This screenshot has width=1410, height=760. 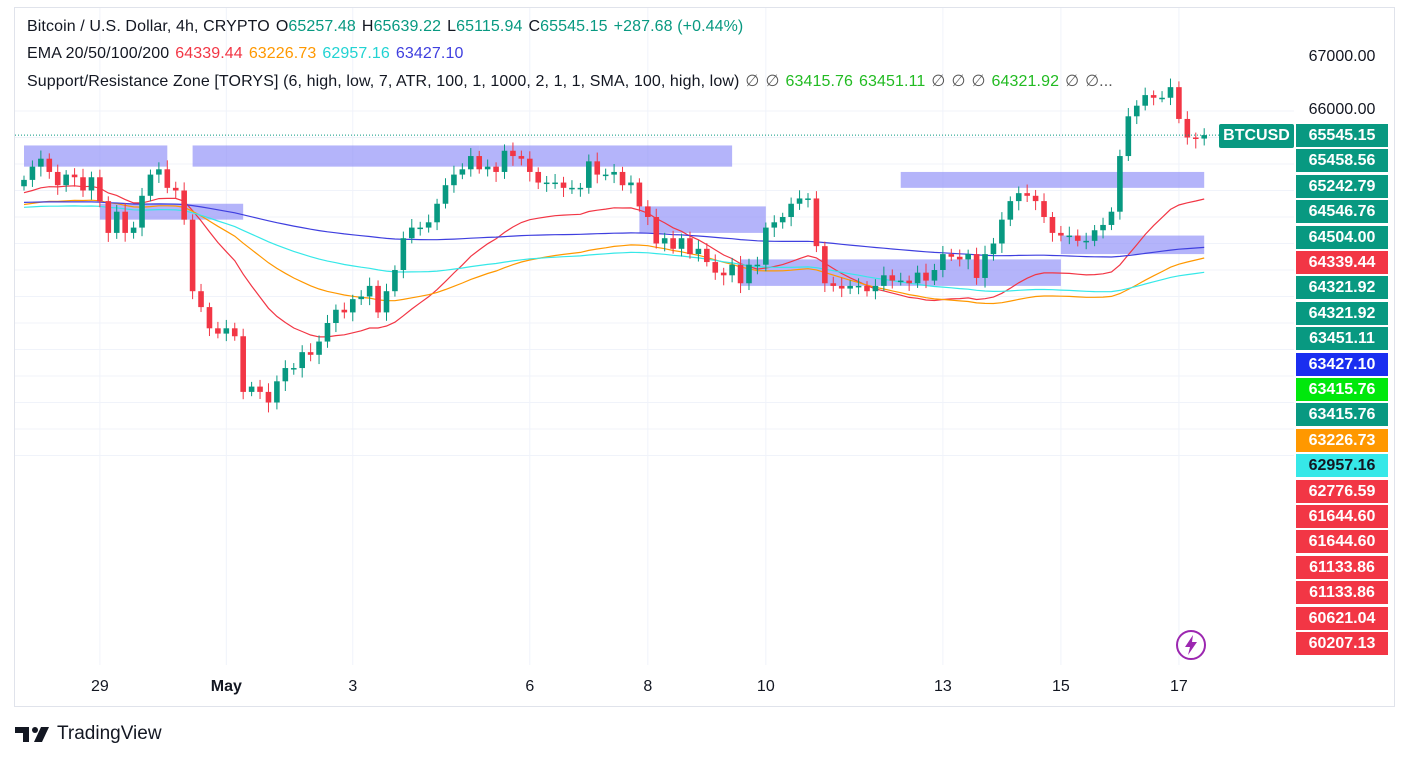 What do you see at coordinates (452, 26) in the screenshot?
I see `legend-low-label: L` at bounding box center [452, 26].